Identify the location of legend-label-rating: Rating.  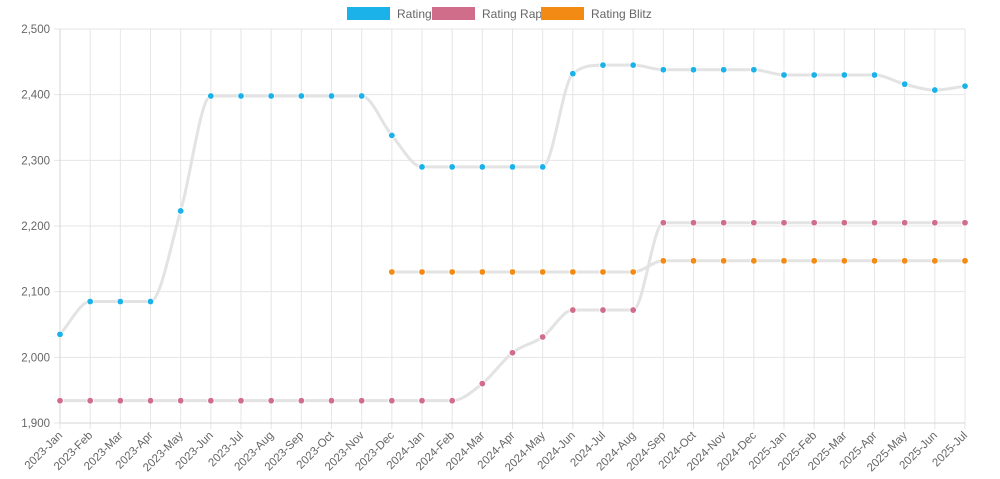
(414, 14).